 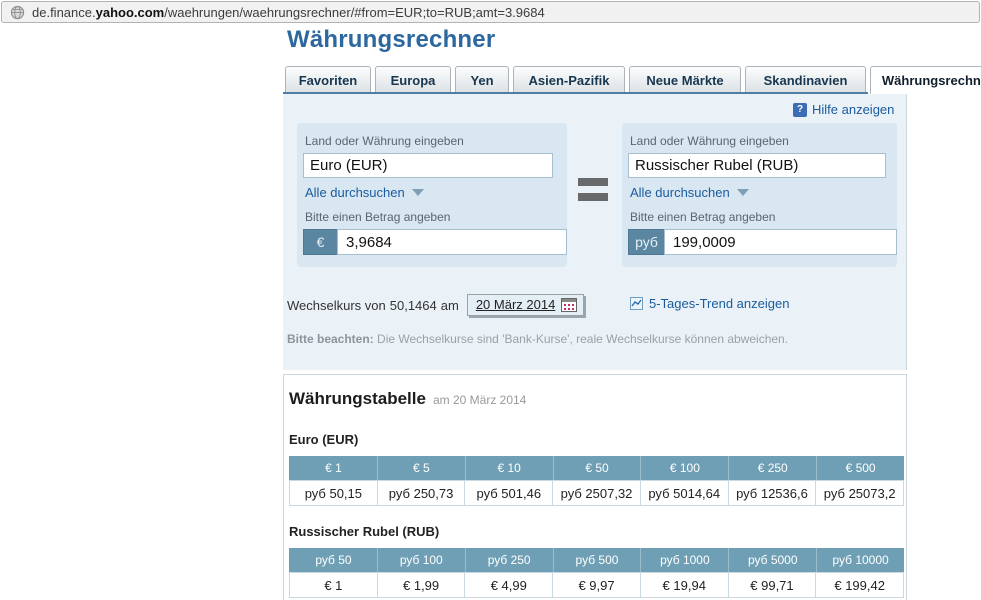 I want to click on table-header-cell: руб 10000, so click(x=860, y=560).